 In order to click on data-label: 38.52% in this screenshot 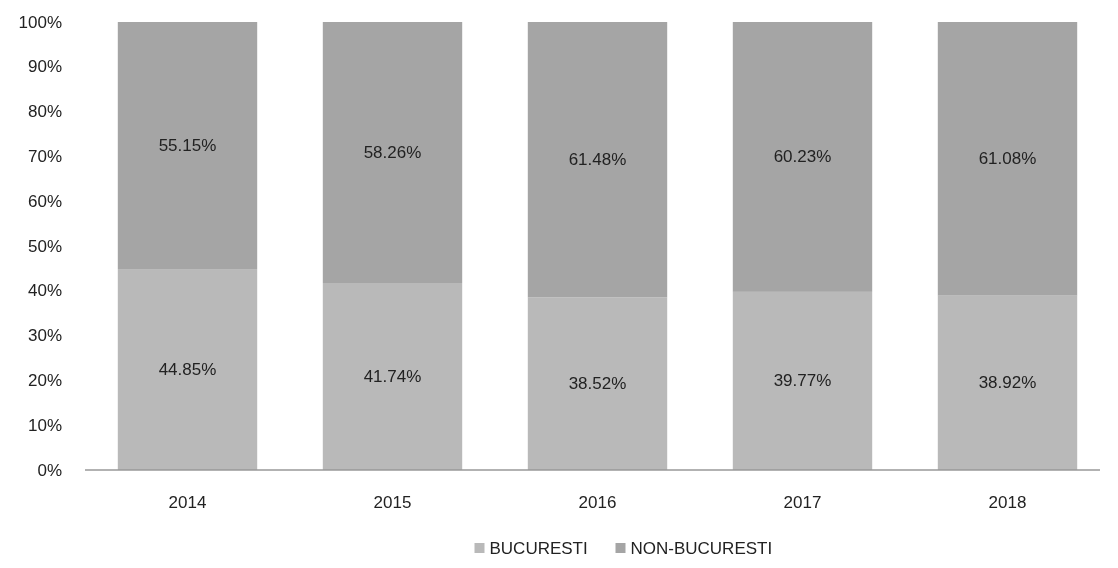, I will do `click(597, 384)`.